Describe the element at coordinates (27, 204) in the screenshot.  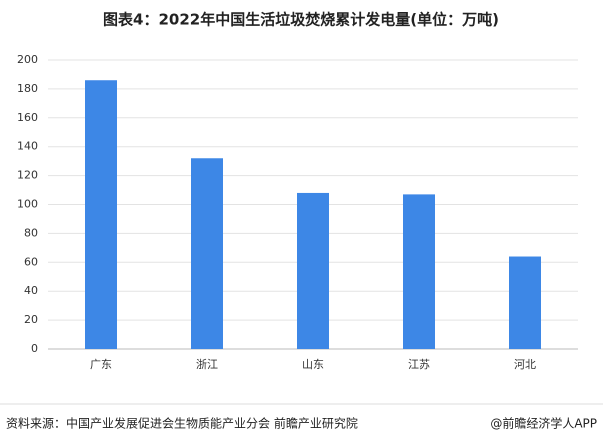
I see `y-tick-label: 100` at that location.